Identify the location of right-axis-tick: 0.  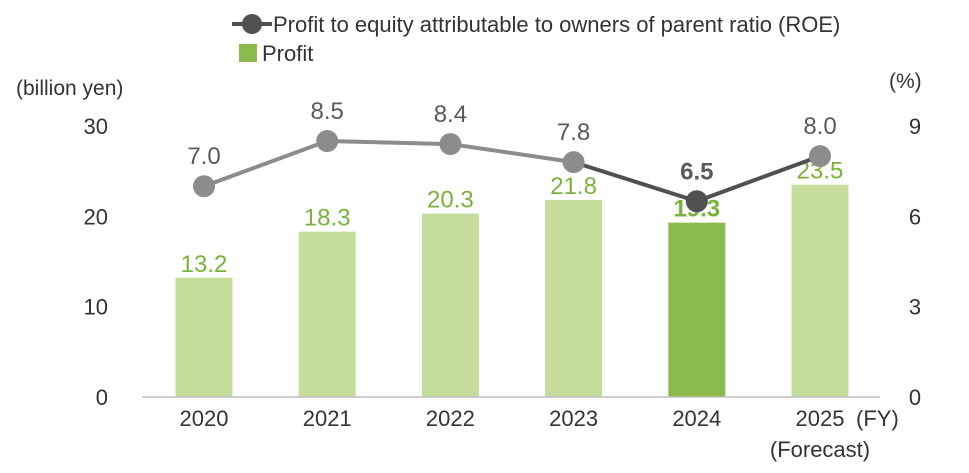
(915, 397).